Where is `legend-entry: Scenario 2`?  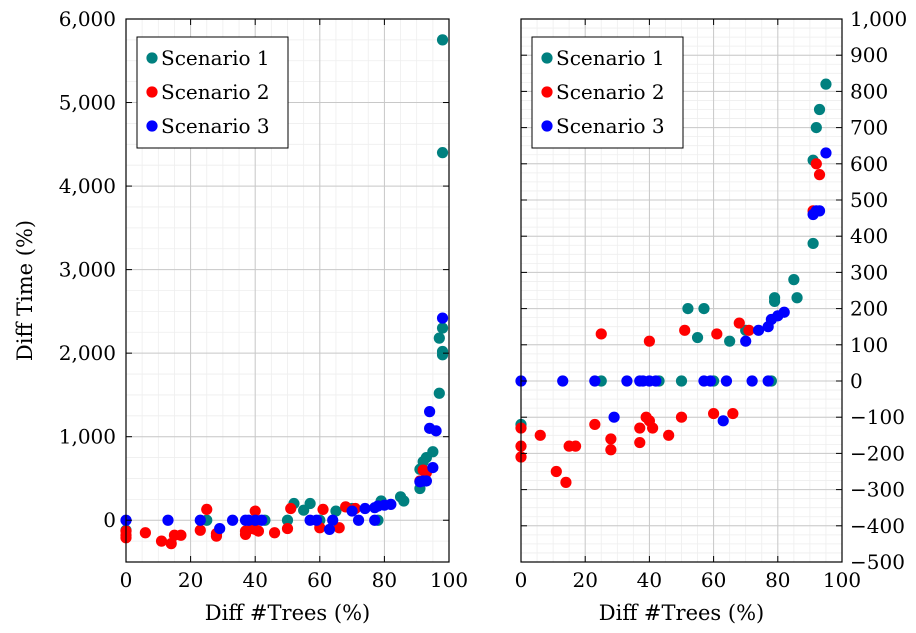 legend-entry: Scenario 2 is located at coordinates (215, 92).